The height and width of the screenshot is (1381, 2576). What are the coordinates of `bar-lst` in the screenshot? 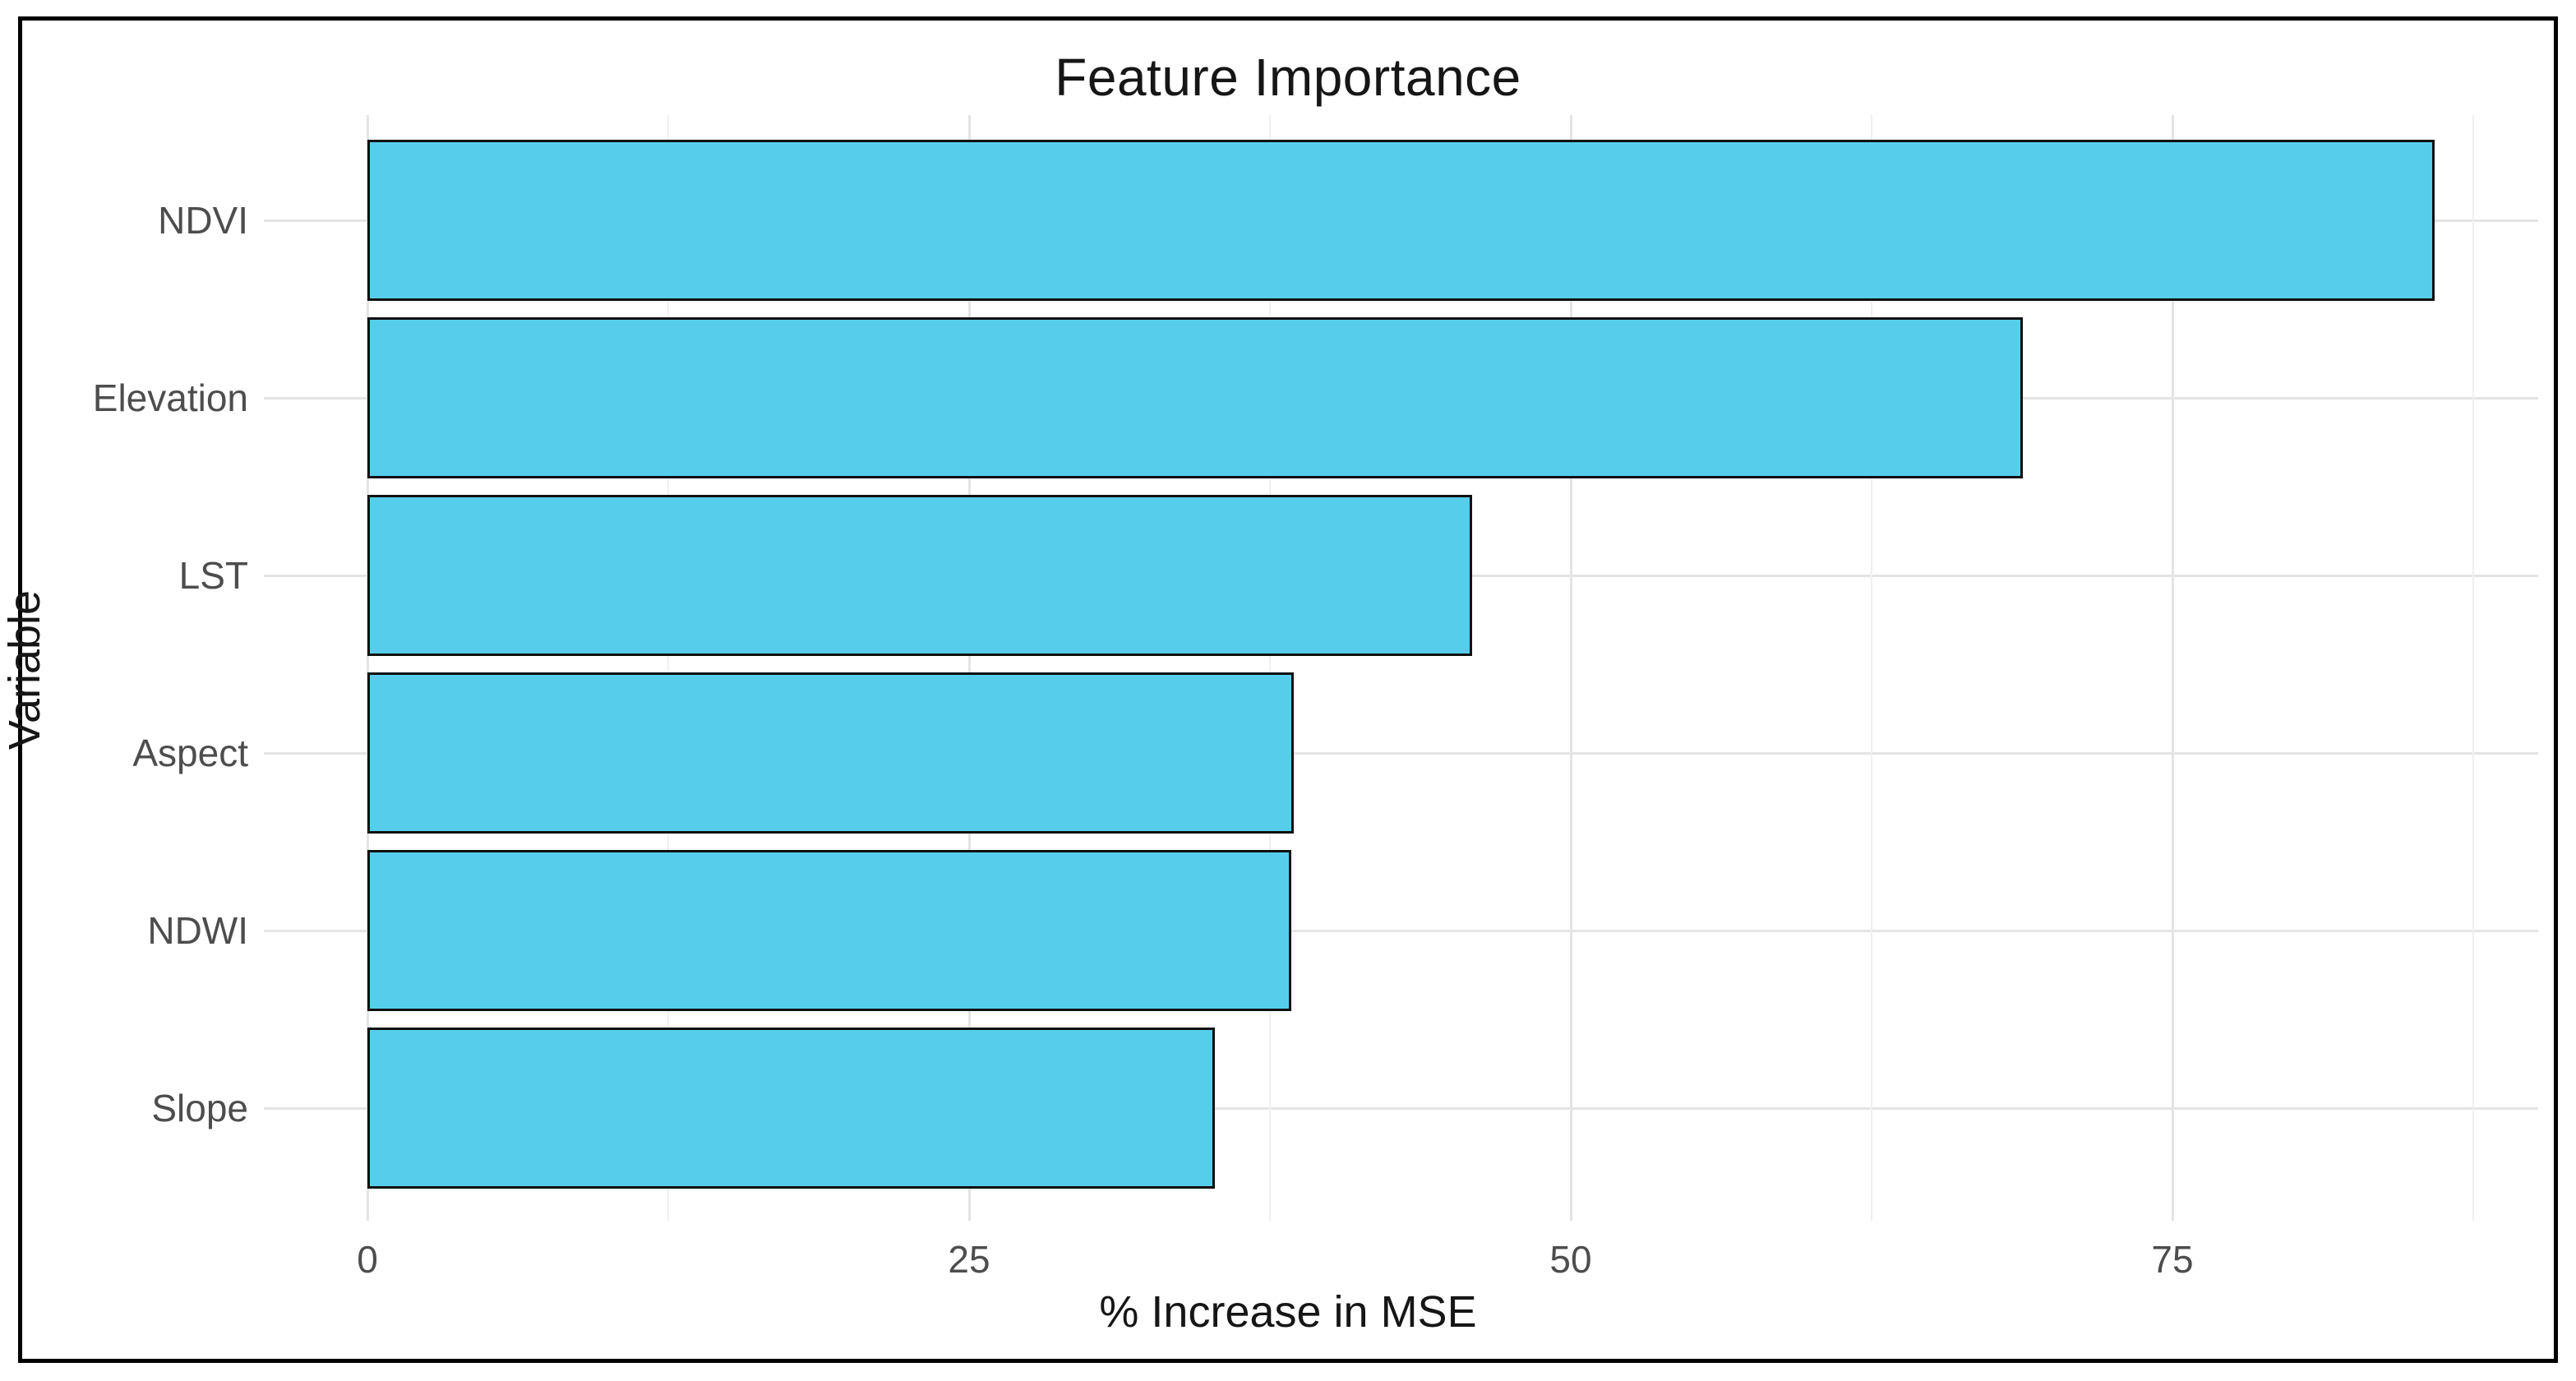 It's located at (919, 575).